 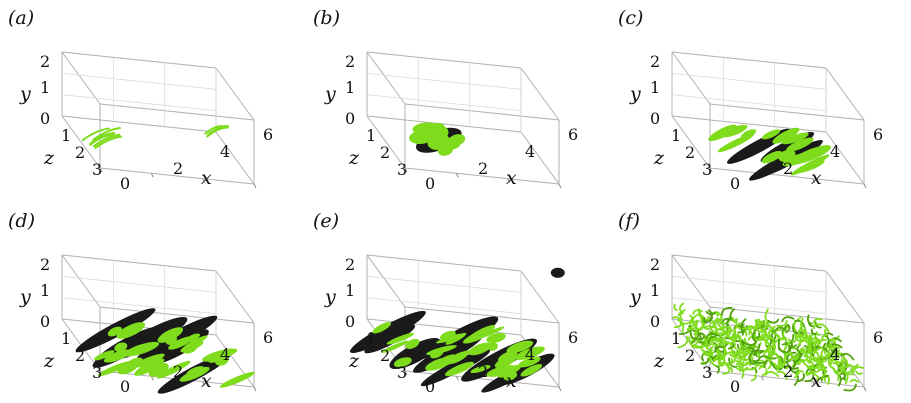 What do you see at coordinates (326, 18) in the screenshot?
I see `panel-label: (b)` at bounding box center [326, 18].